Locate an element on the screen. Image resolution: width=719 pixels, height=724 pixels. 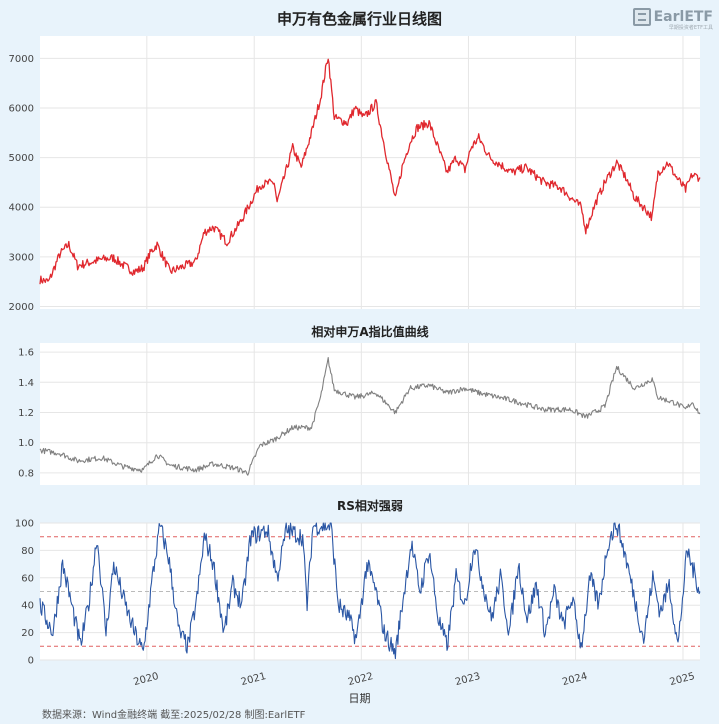
y-tick-label: 1.6 is located at coordinates (26, 353).